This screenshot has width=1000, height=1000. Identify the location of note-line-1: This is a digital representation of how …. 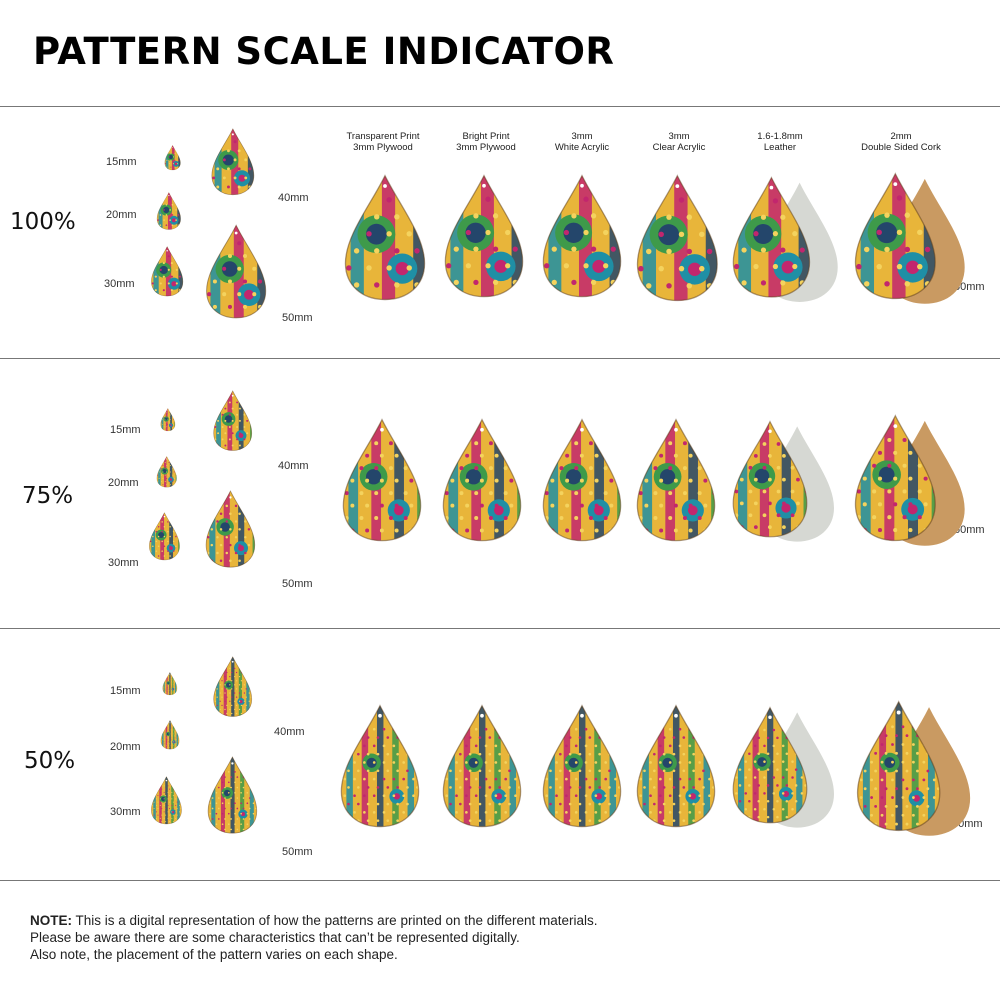
(336, 920).